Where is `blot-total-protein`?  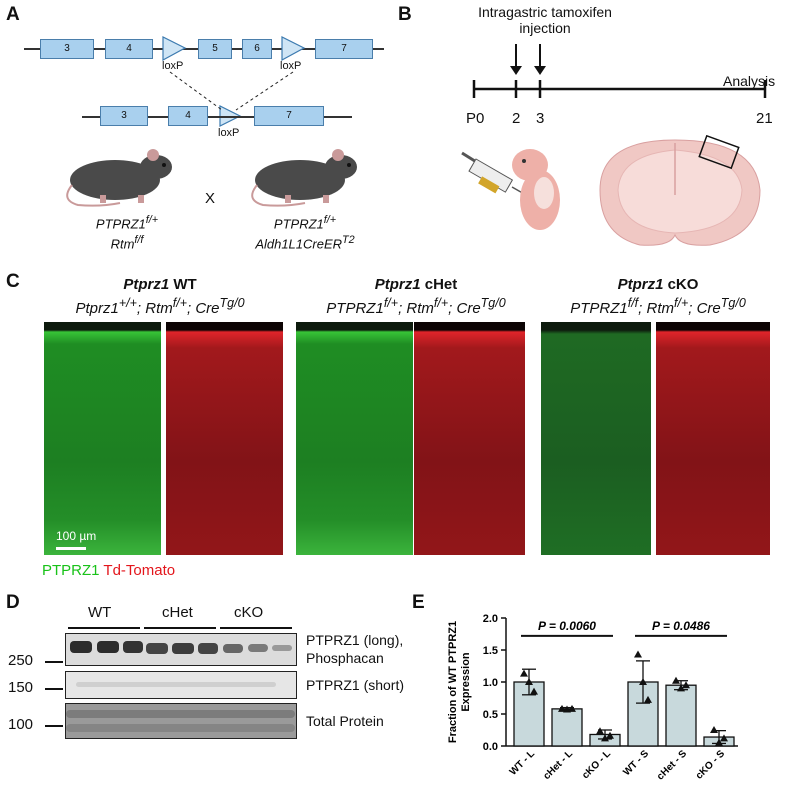
blot-total-protein is located at coordinates (181, 721).